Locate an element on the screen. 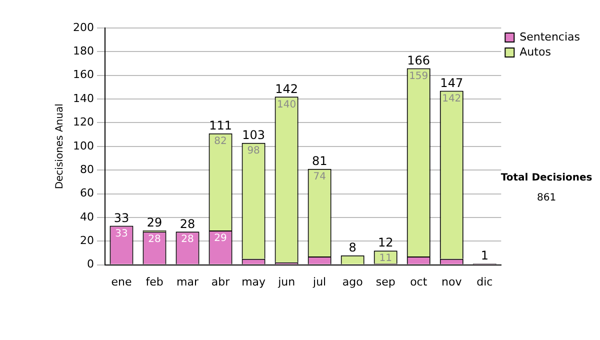  data-label: 159 is located at coordinates (418, 76).